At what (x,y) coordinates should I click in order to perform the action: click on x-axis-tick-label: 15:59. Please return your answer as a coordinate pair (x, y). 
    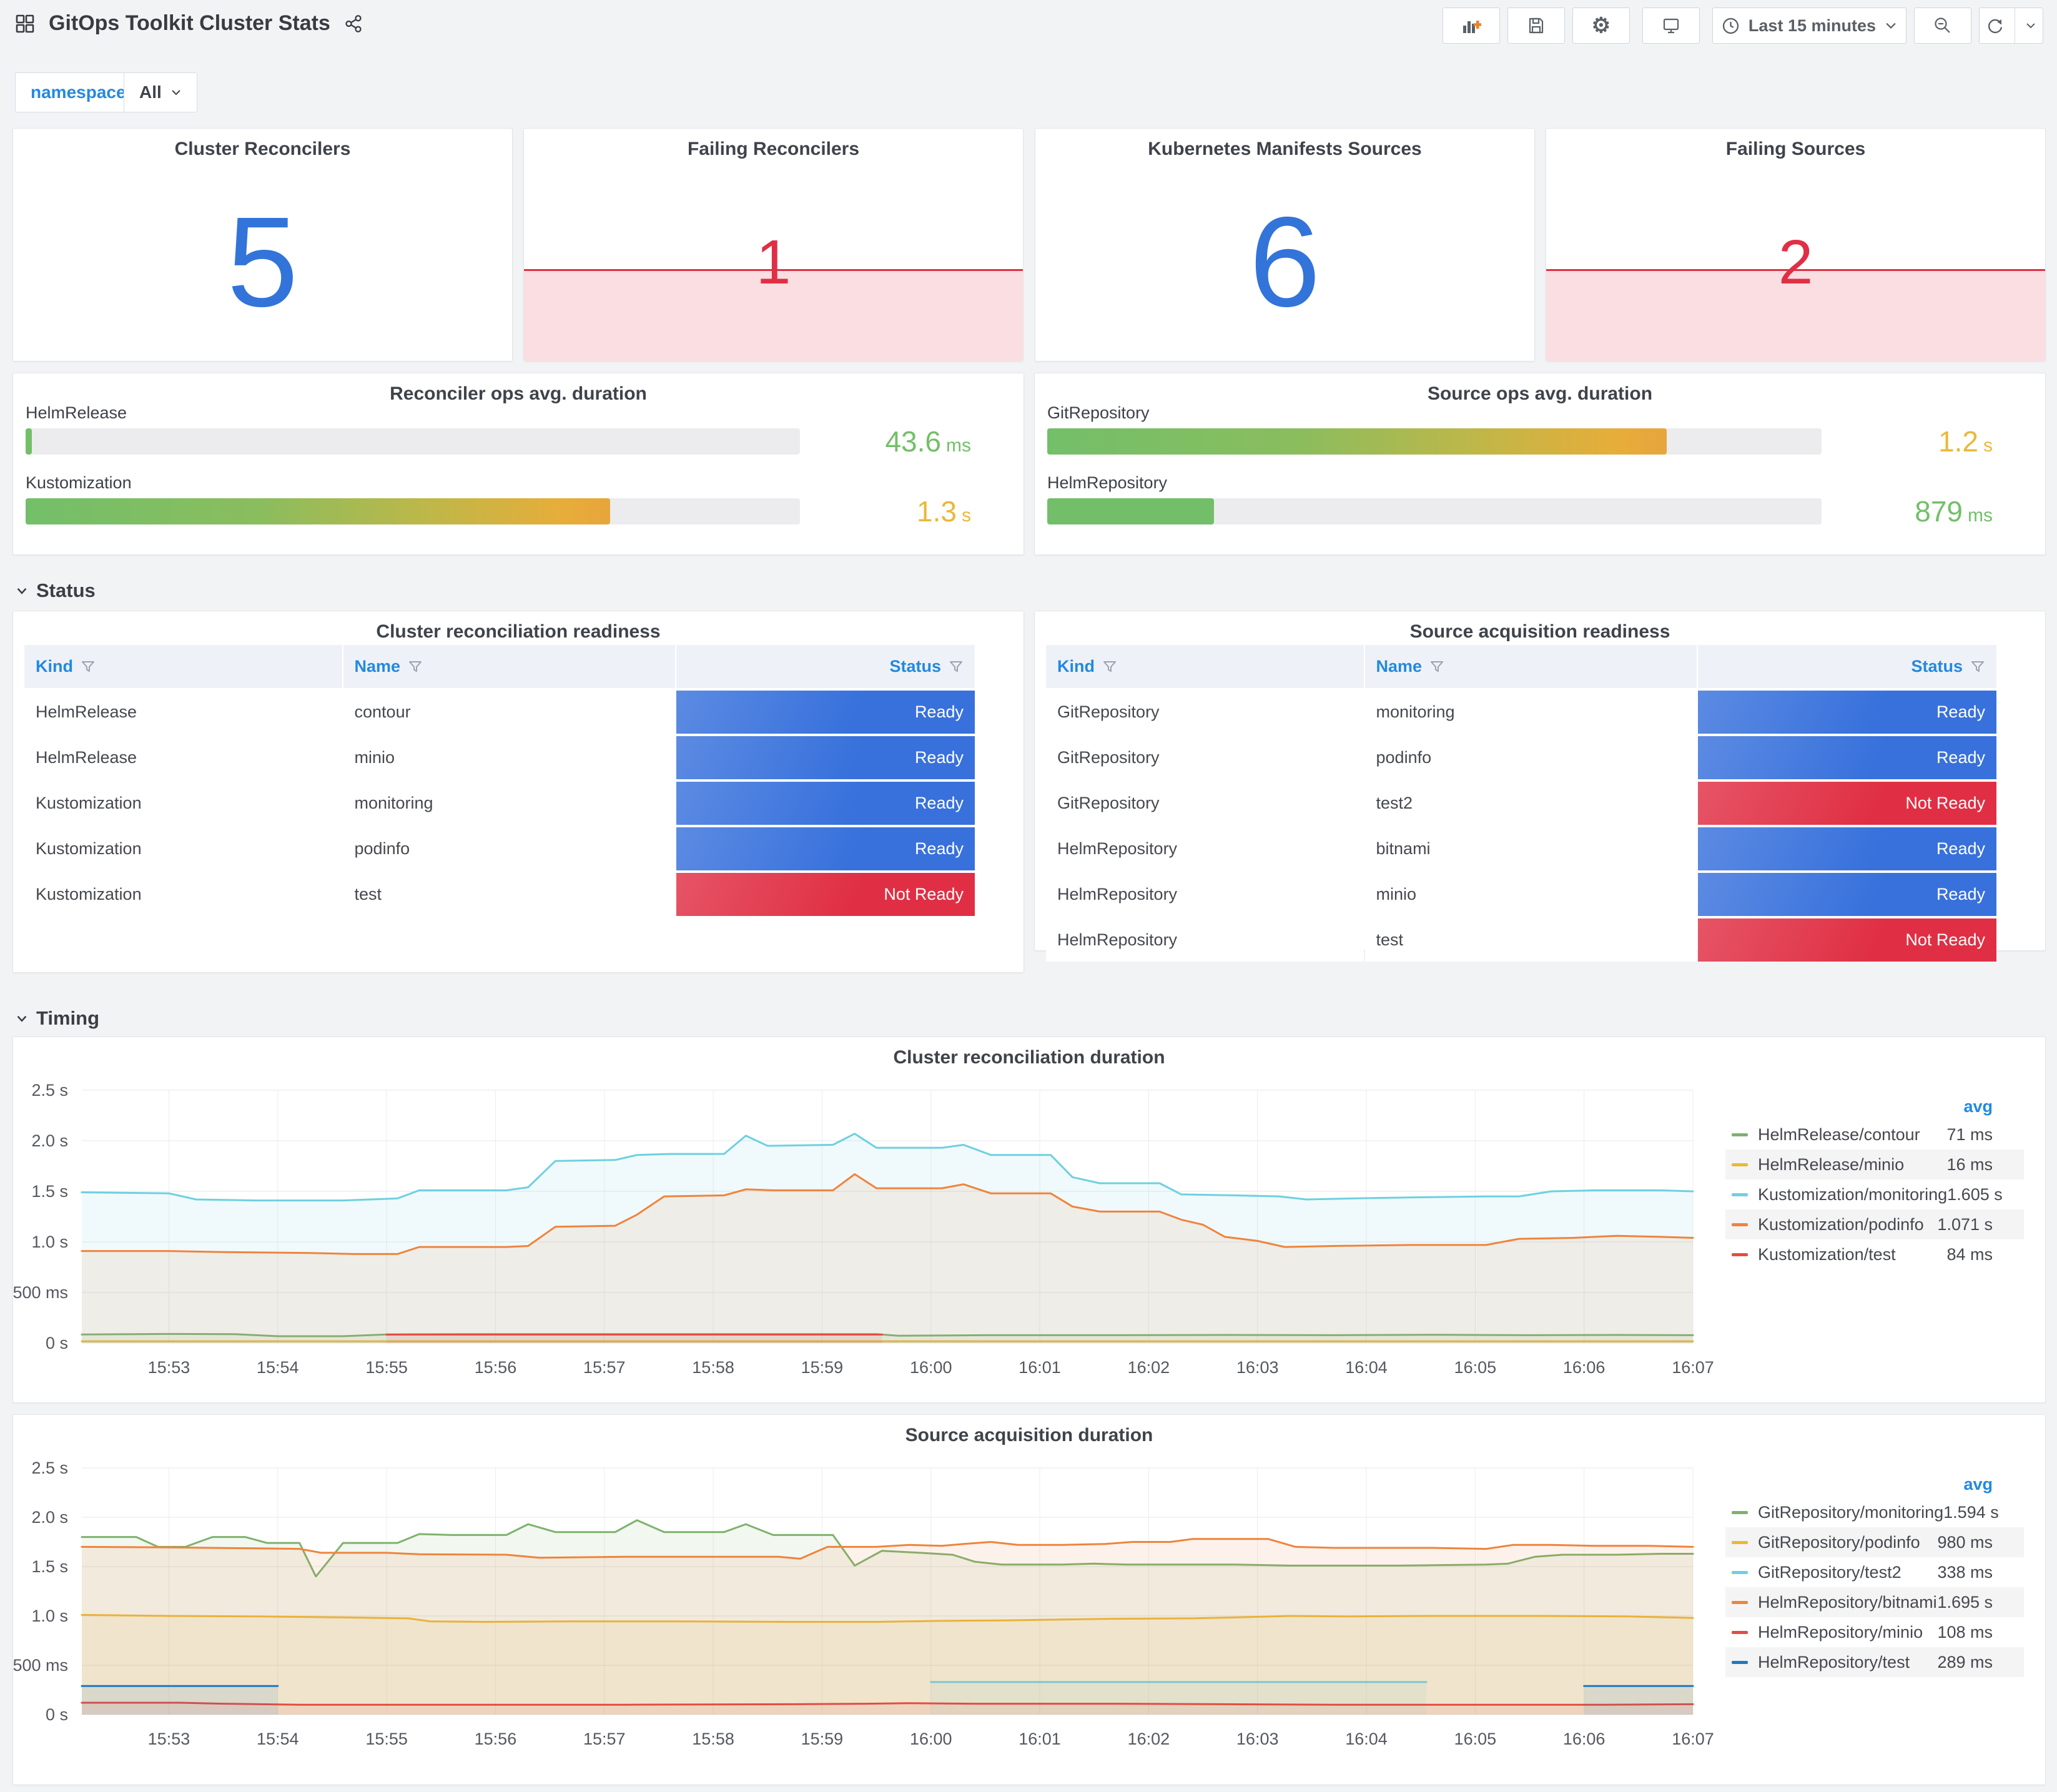
    Looking at the image, I should click on (823, 1739).